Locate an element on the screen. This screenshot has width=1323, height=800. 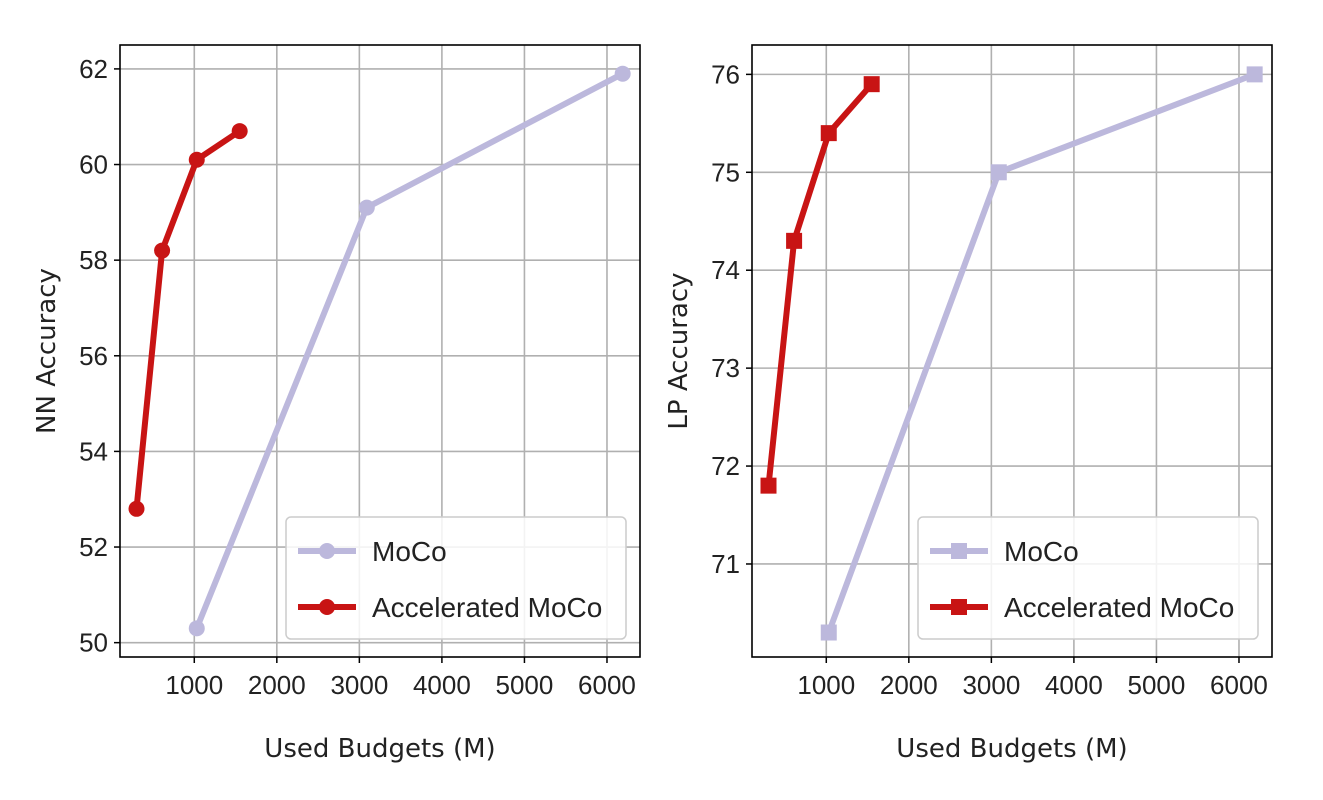
y-tick-label: 58 is located at coordinates (93, 260).